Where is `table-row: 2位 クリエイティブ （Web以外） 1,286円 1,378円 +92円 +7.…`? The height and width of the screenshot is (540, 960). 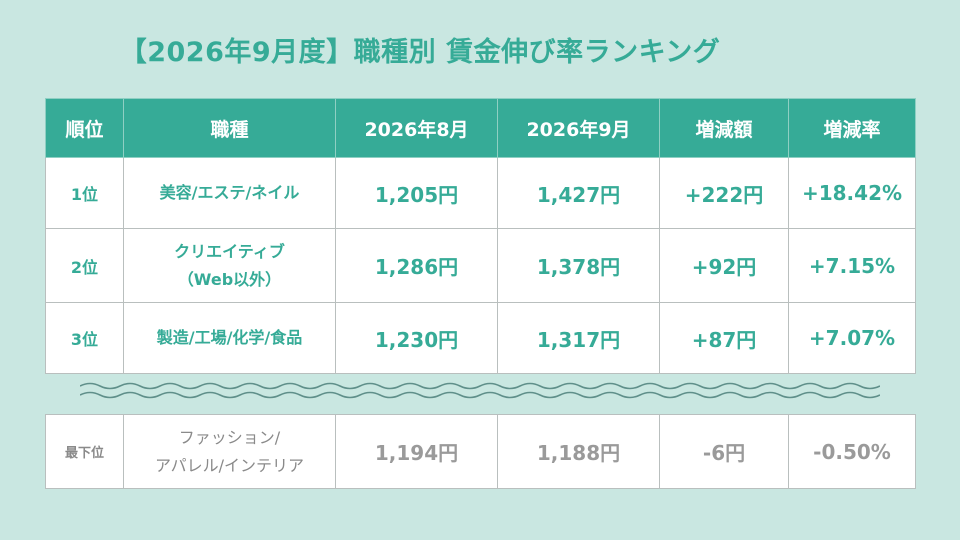 table-row: 2位 クリエイティブ （Web以外） 1,286円 1,378円 +92円 +7.… is located at coordinates (480, 265).